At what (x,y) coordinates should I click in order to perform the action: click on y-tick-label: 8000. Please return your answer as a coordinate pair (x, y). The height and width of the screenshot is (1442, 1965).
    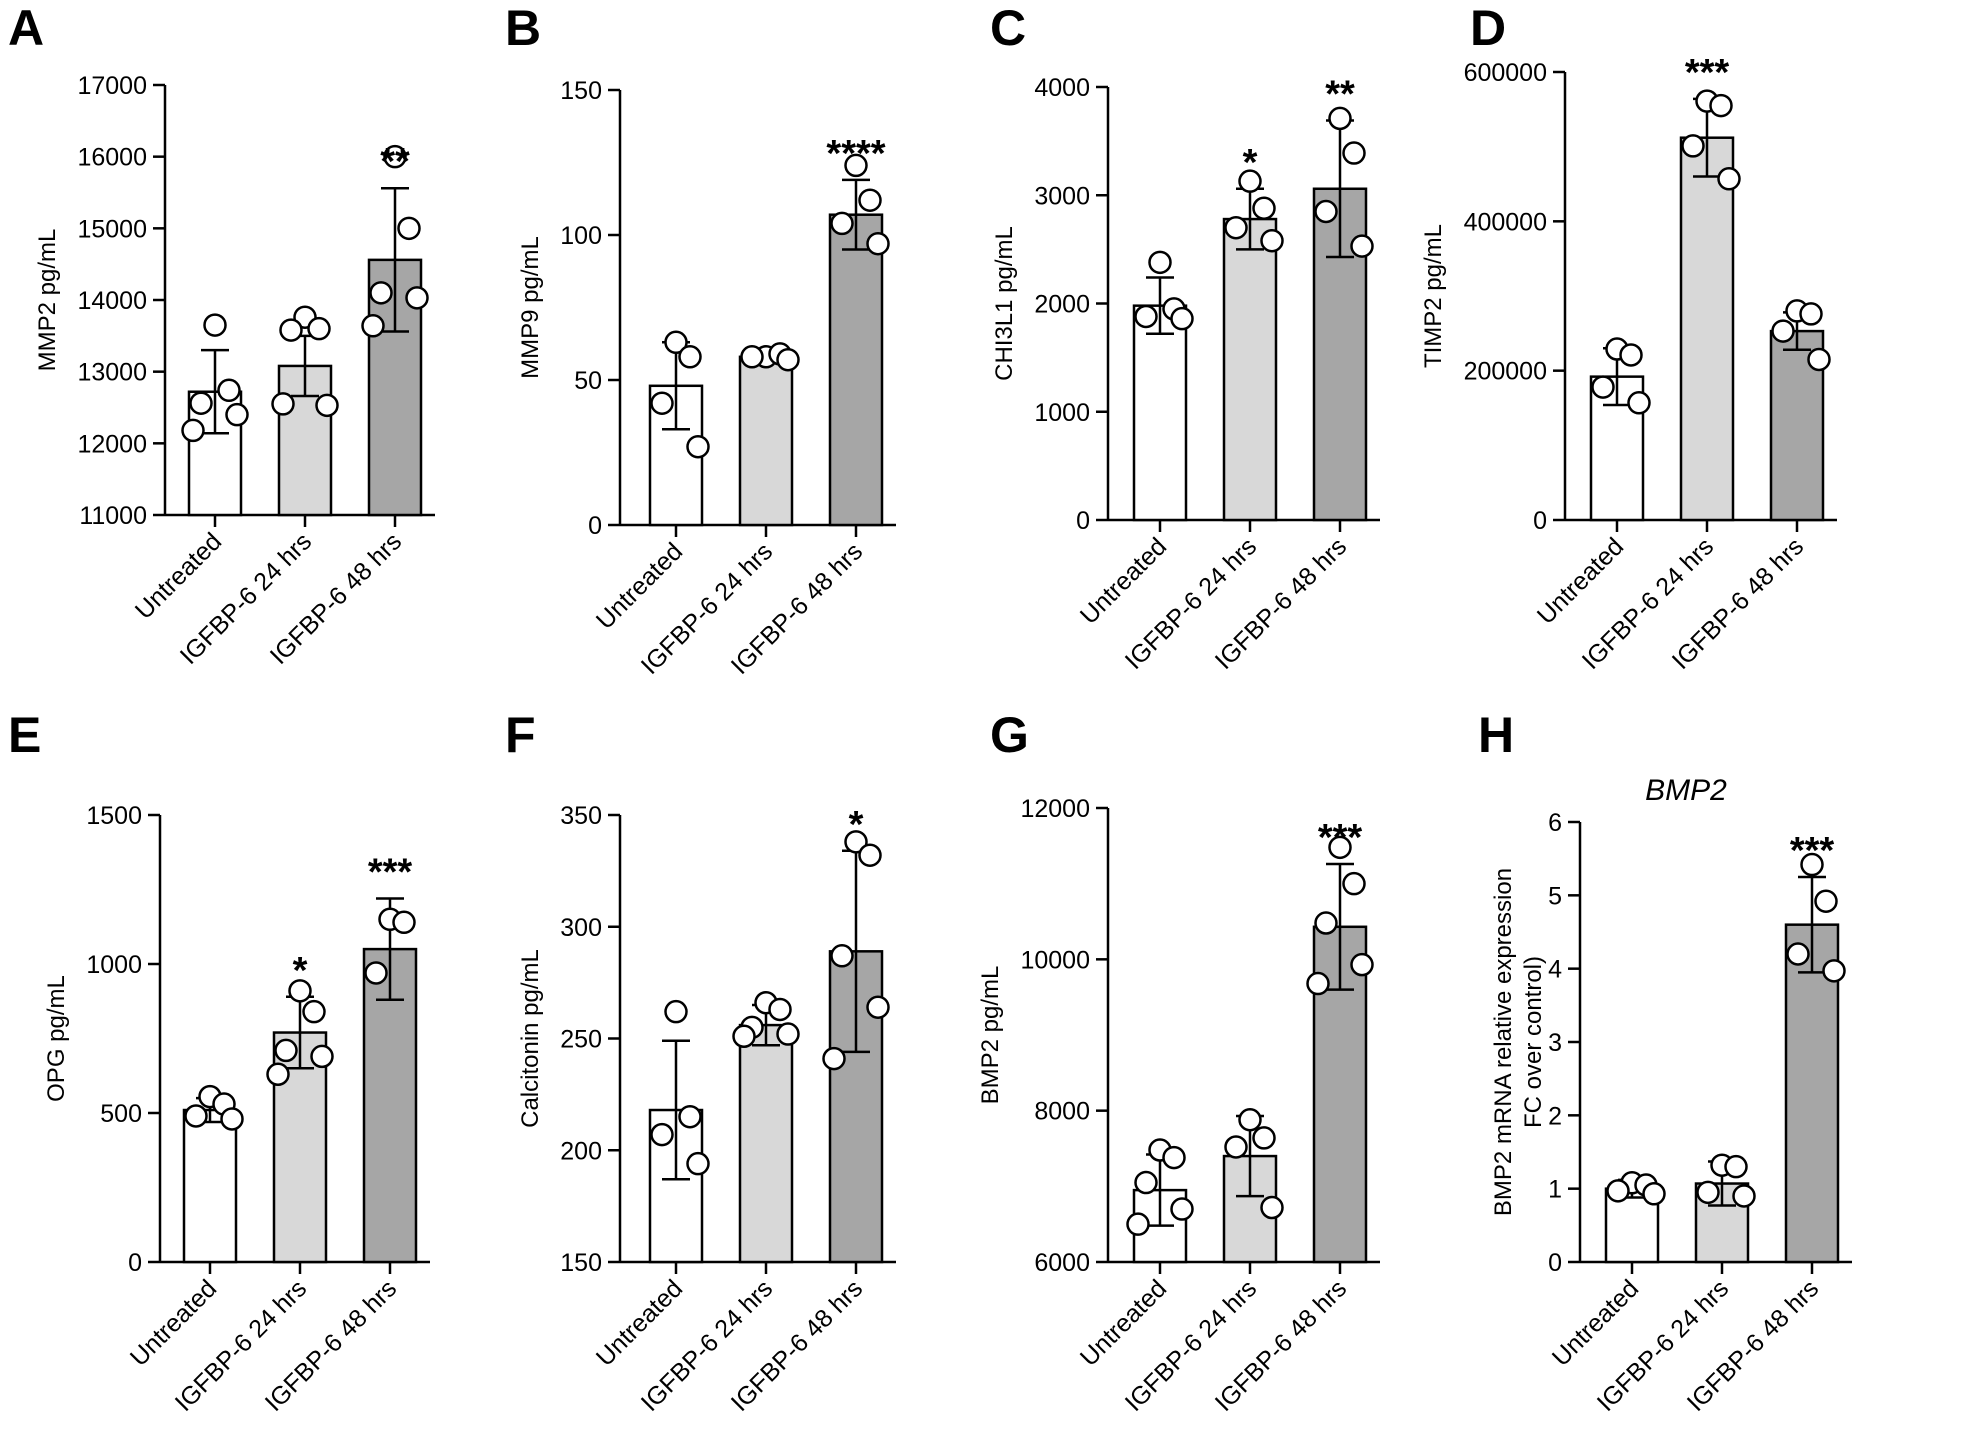
    Looking at the image, I should click on (1062, 1112).